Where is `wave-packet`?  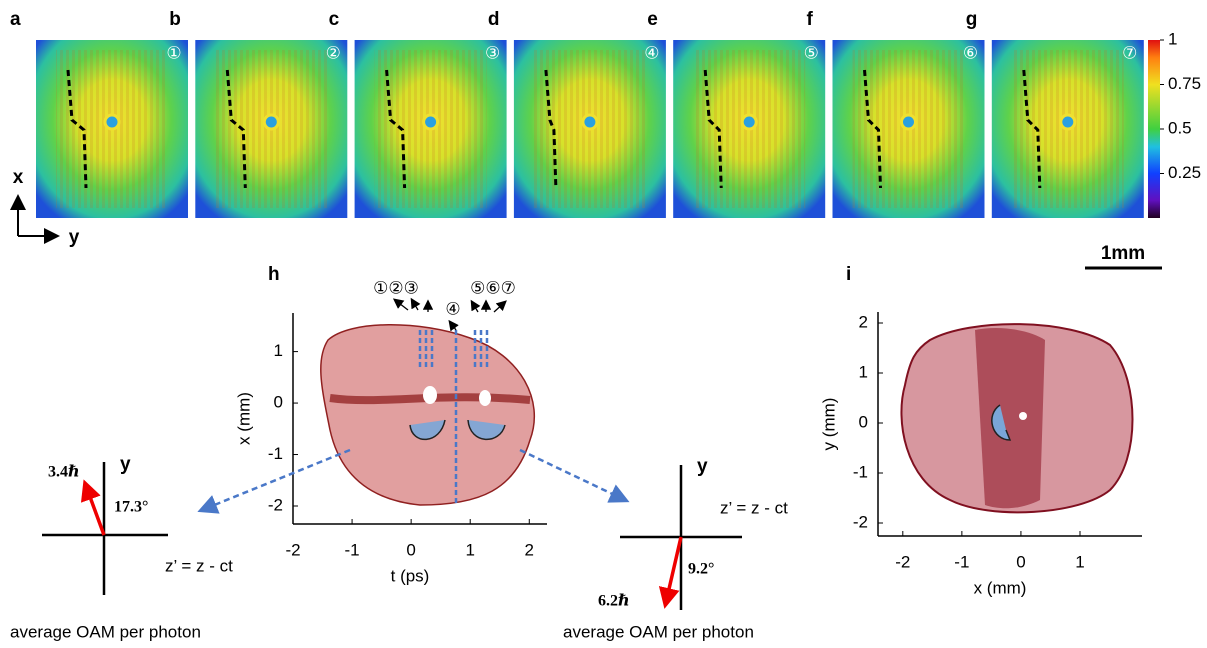 wave-packet is located at coordinates (427, 415).